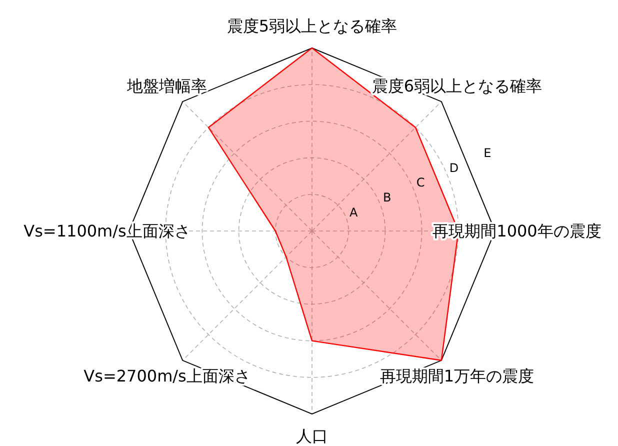 The height and width of the screenshot is (446, 618). I want to click on y-tick-label: A, so click(354, 212).